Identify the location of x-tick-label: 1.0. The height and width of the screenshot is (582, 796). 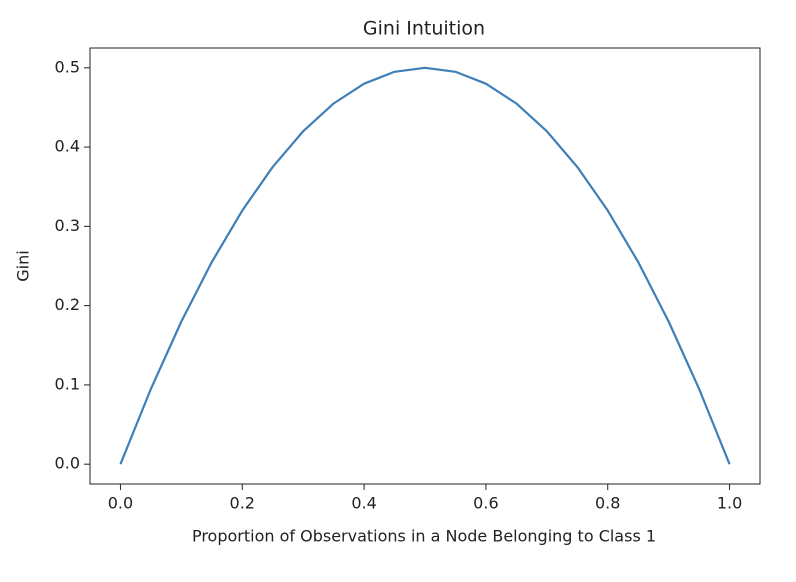
(729, 503).